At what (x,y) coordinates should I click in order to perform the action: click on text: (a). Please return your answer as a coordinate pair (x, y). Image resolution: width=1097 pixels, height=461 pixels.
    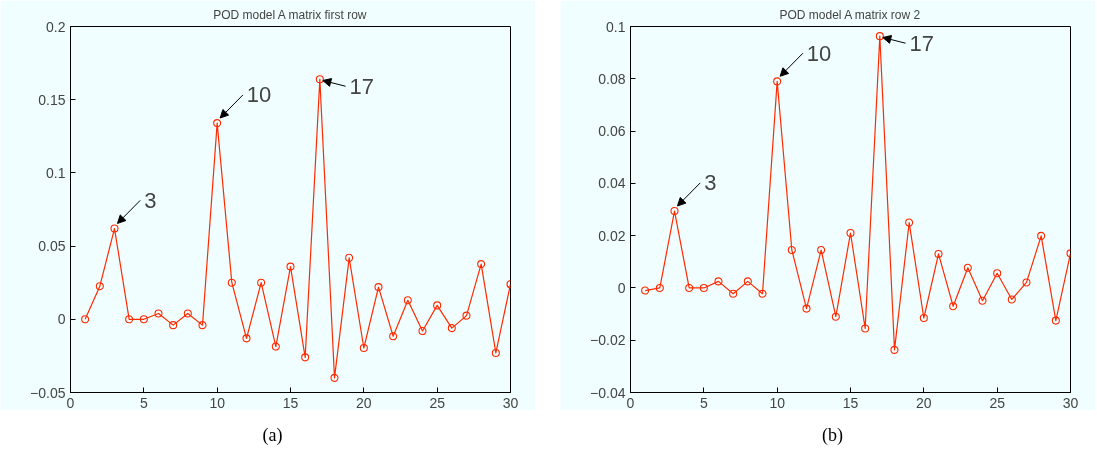
    Looking at the image, I should click on (272, 435).